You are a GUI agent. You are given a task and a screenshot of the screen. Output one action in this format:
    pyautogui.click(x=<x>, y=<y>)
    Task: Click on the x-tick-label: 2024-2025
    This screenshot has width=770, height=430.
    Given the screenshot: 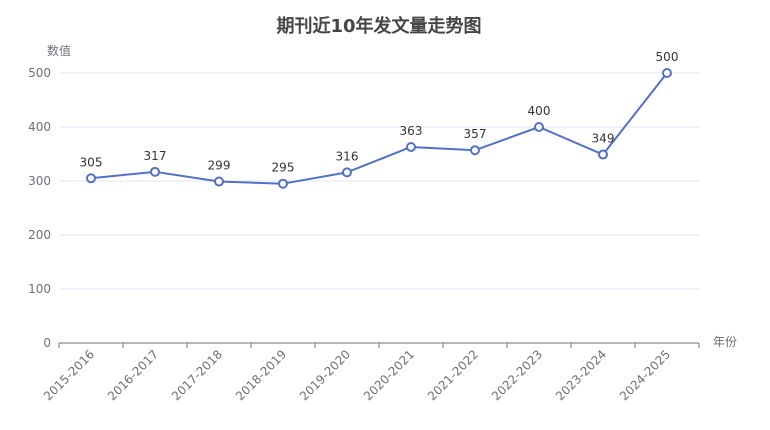 What is the action you would take?
    pyautogui.click(x=645, y=375)
    